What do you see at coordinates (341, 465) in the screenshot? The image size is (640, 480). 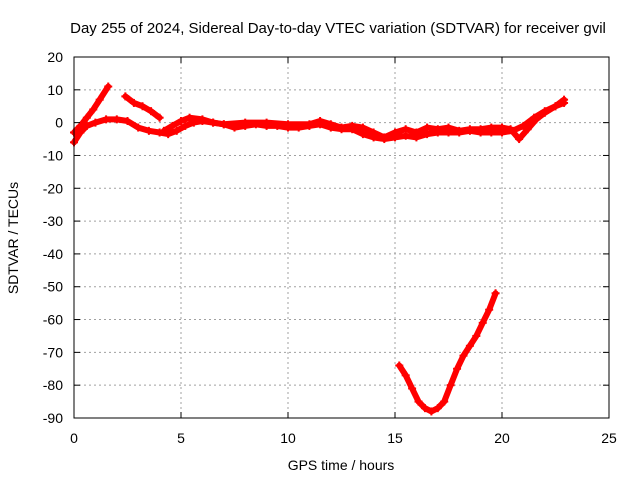 I see `x-axis-label: GPS time / hours` at bounding box center [341, 465].